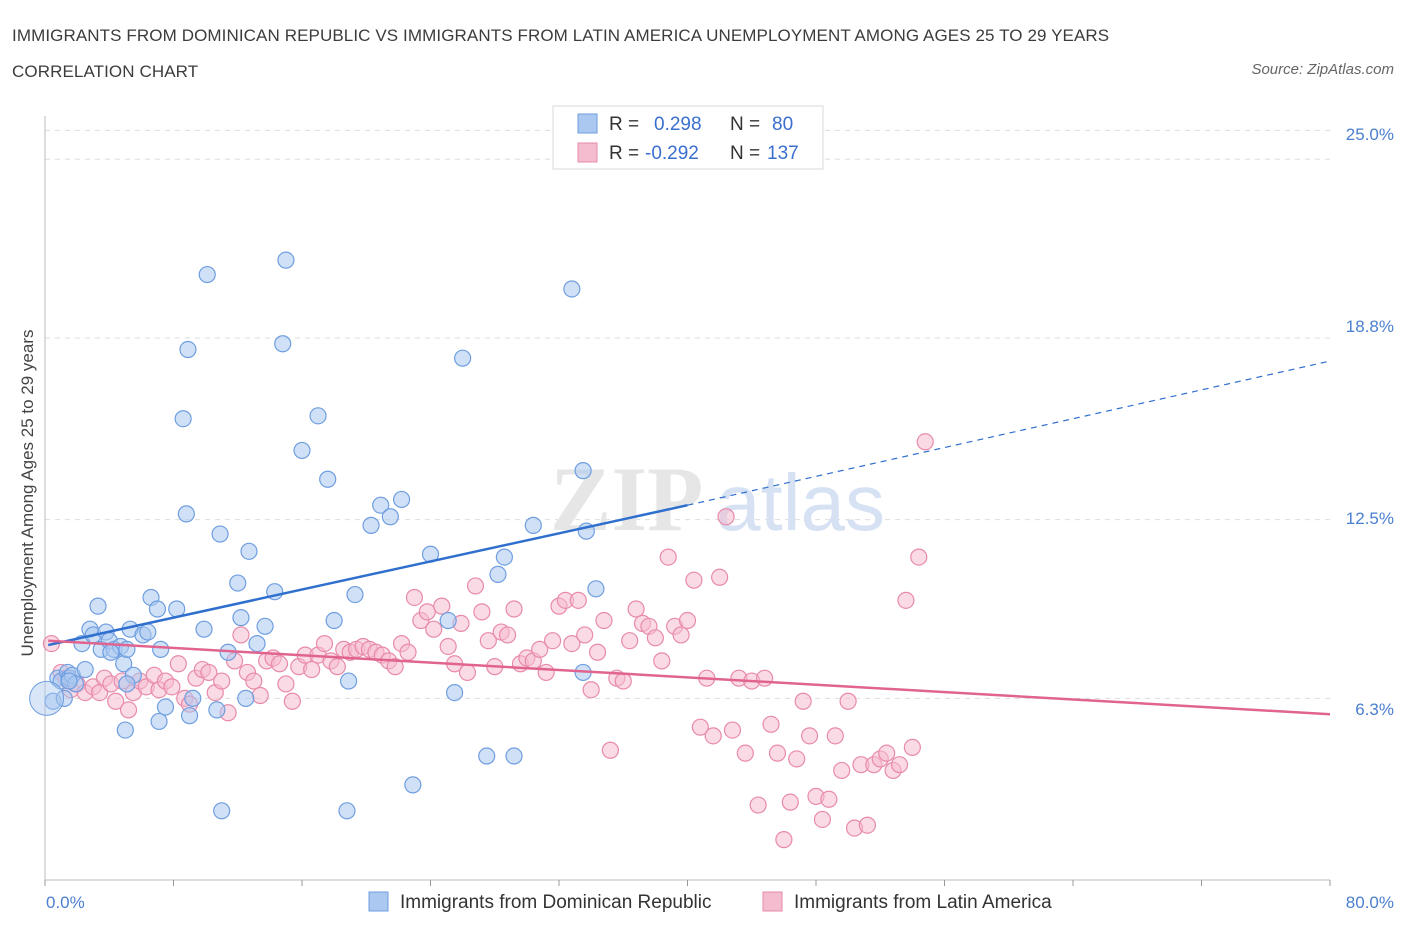 The width and height of the screenshot is (1406, 930). What do you see at coordinates (626, 499) in the screenshot?
I see `watermark-zip: ZIP` at bounding box center [626, 499].